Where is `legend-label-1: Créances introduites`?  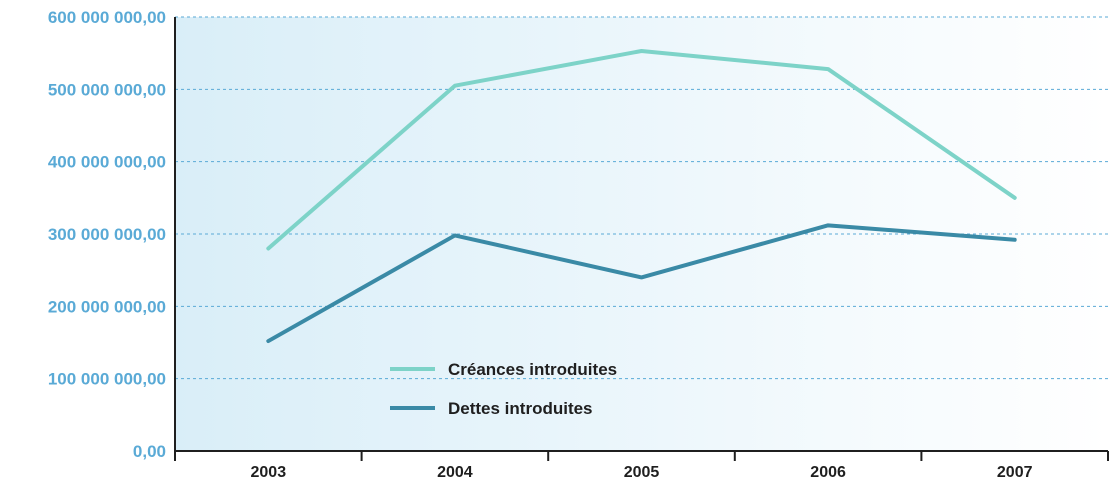
legend-label-1: Créances introduites is located at coordinates (532, 369).